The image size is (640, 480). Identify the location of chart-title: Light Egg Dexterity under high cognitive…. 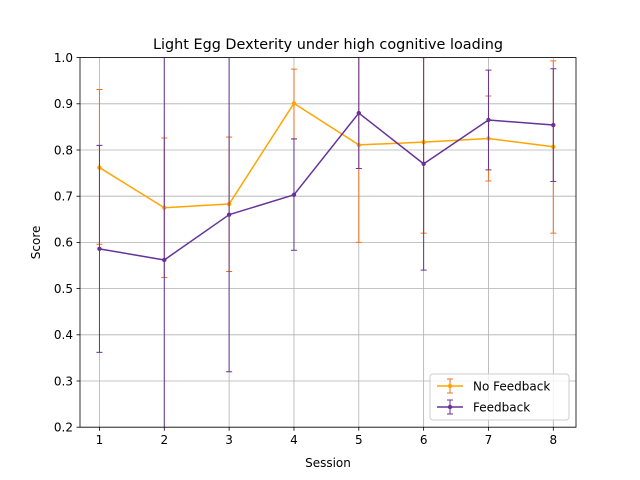
(328, 45).